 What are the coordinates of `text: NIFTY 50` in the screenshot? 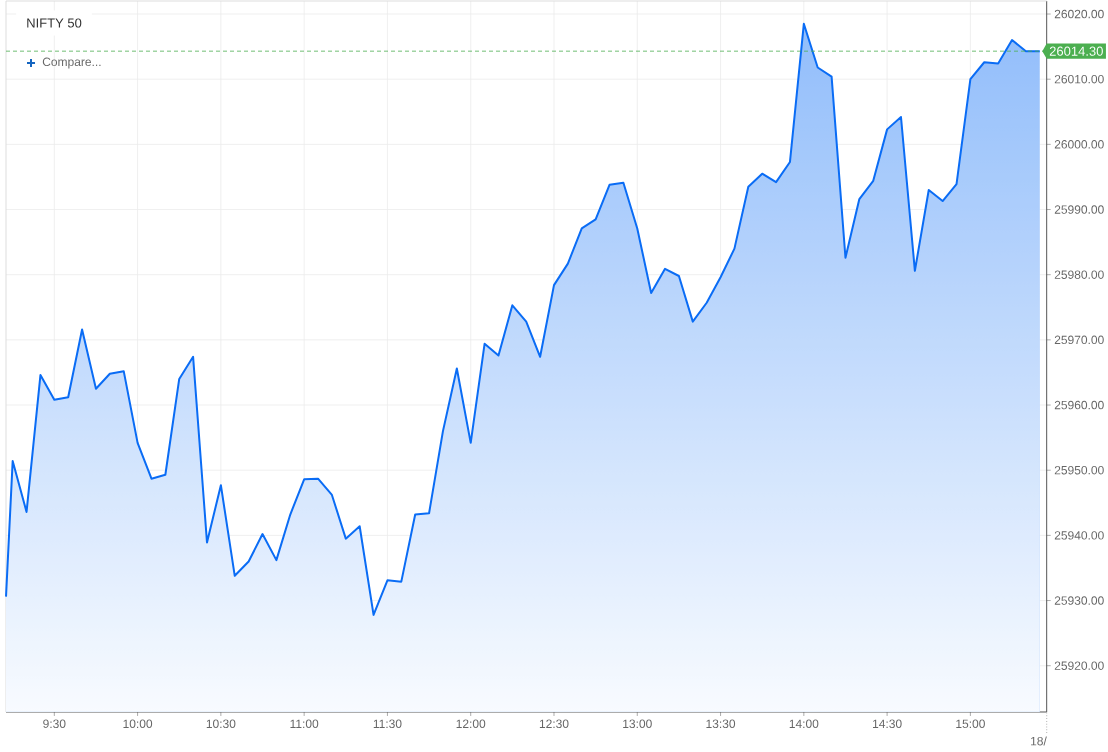 It's located at (54, 23).